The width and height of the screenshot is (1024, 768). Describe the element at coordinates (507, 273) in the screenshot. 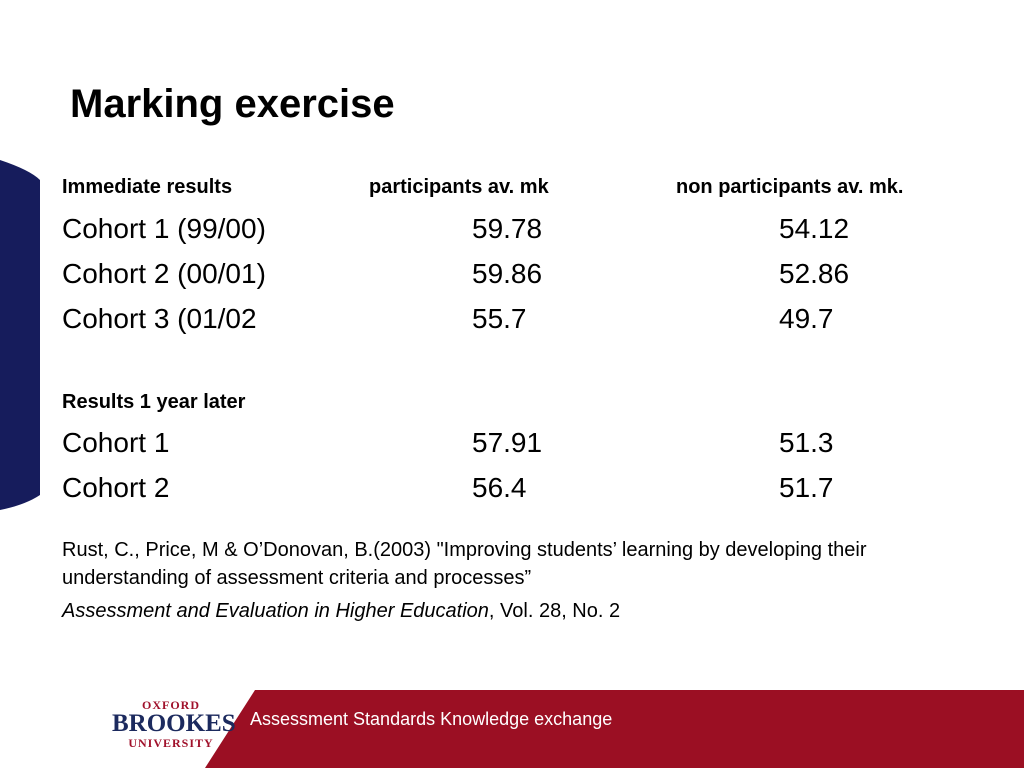

I see `row-participants-value: 59.86` at that location.